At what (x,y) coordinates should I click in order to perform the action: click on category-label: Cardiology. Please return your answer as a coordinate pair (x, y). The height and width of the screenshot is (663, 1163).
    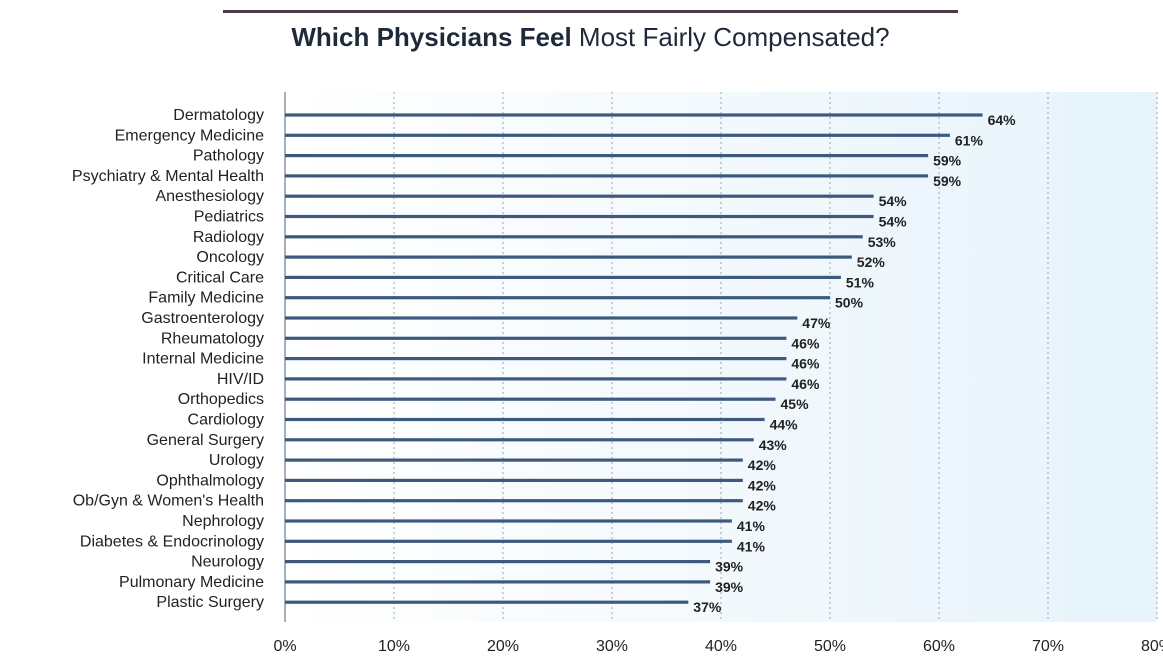
    Looking at the image, I should click on (226, 420).